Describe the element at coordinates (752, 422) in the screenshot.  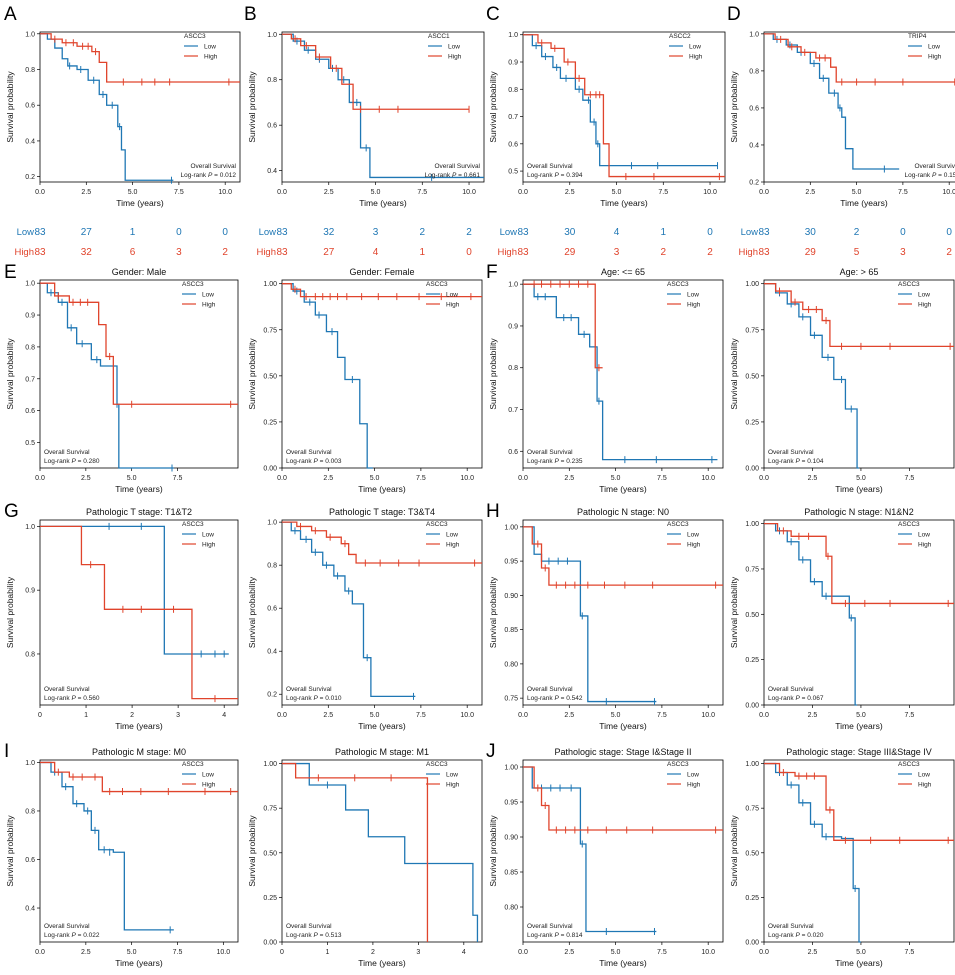
I see `y-tick-label: 0.25` at that location.